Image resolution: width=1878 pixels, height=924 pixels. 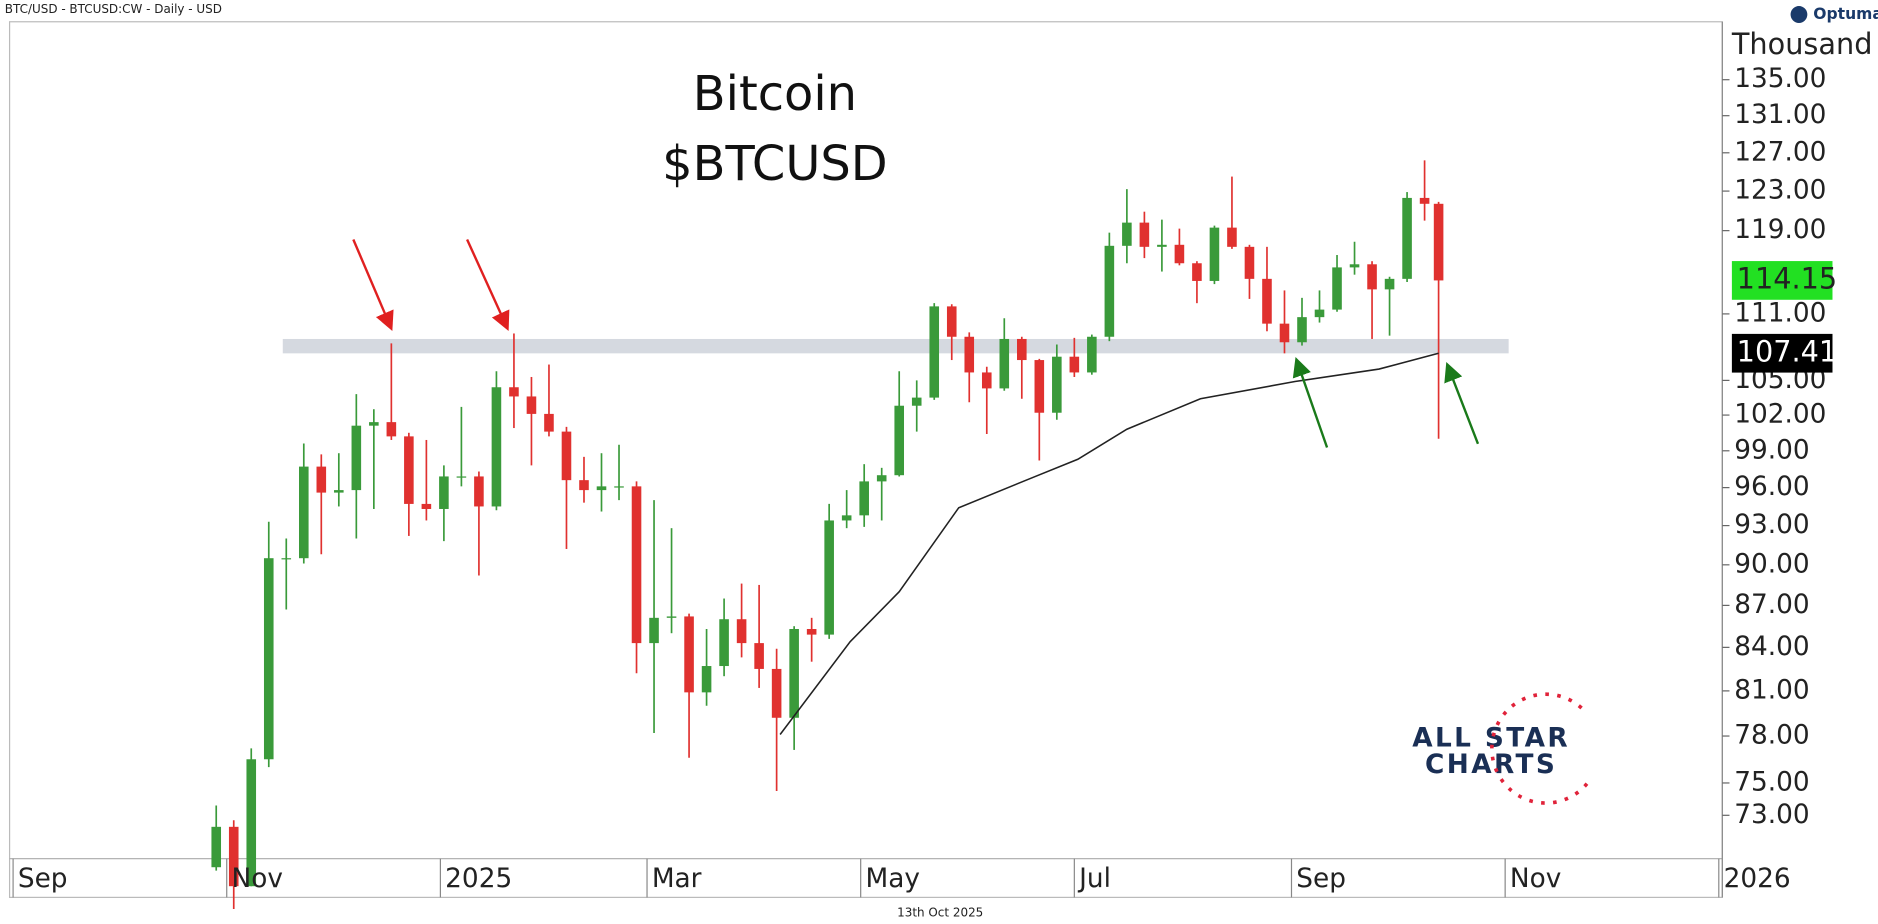 What do you see at coordinates (1845, 13) in the screenshot?
I see `brand: Optuma` at bounding box center [1845, 13].